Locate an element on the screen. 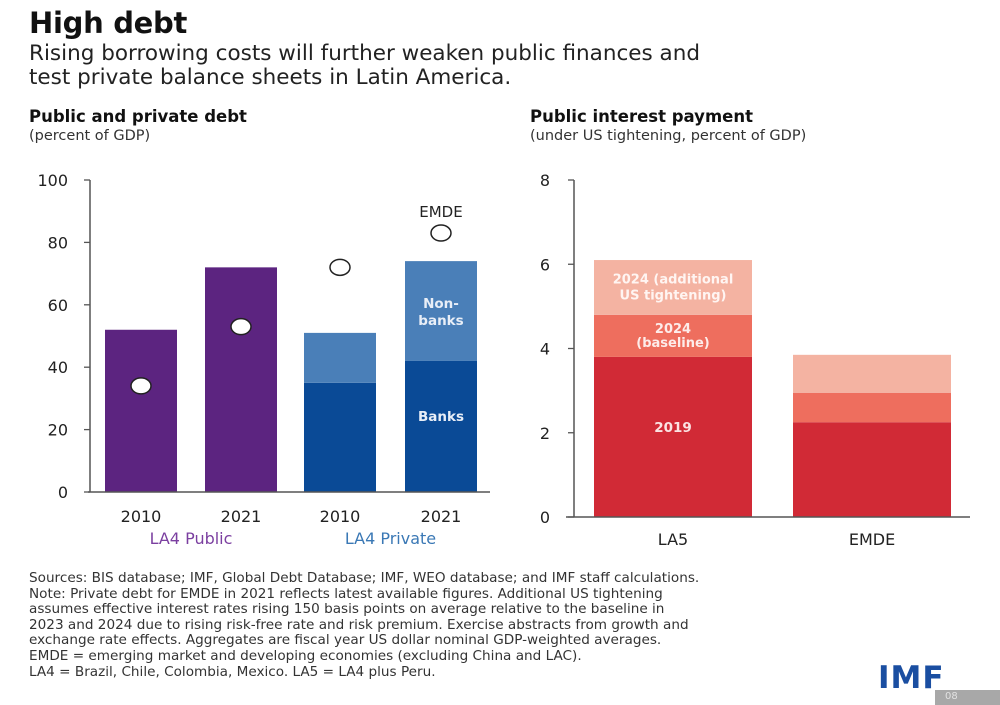 The height and width of the screenshot is (705, 1000). y-tick-label: 6 is located at coordinates (545, 264).